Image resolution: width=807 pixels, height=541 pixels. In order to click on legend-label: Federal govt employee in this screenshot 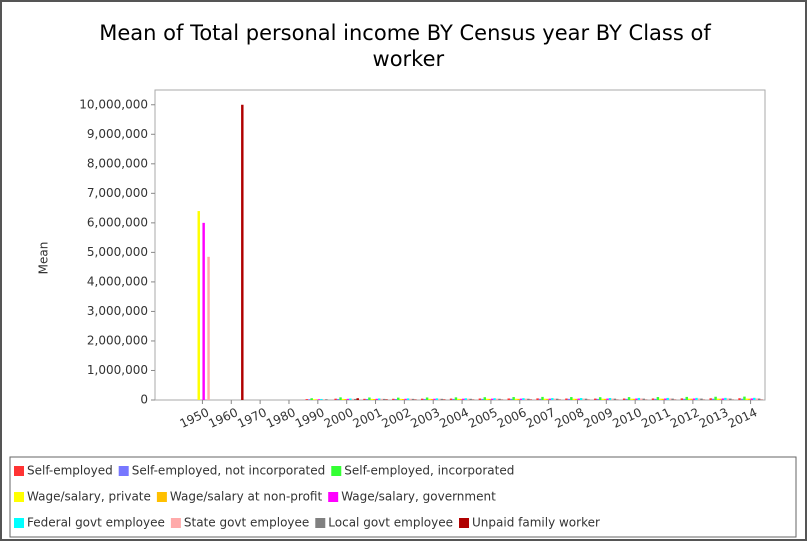, I will do `click(96, 523)`.